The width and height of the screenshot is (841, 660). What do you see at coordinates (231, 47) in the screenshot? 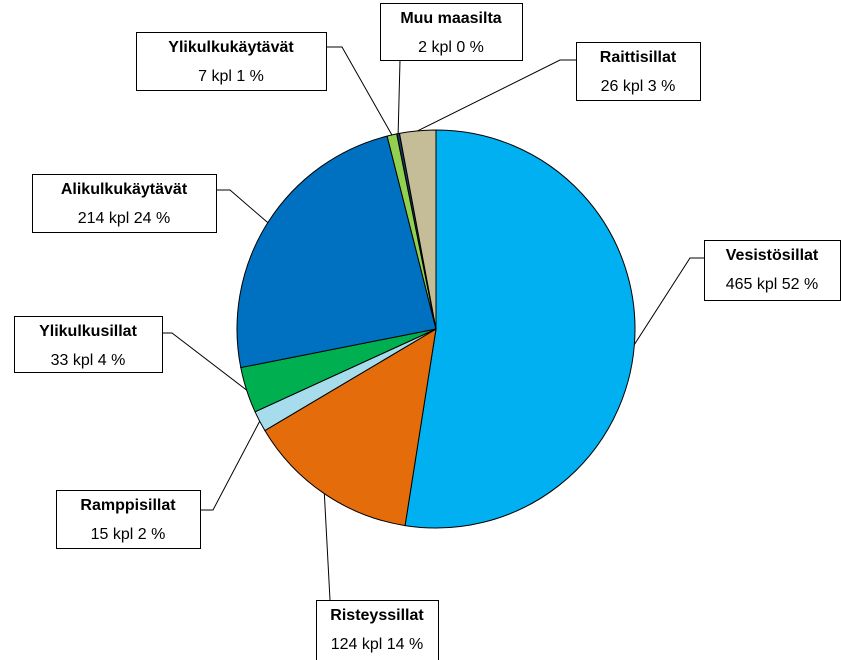
I see `slice-label: Ylikulkukäytävät` at bounding box center [231, 47].